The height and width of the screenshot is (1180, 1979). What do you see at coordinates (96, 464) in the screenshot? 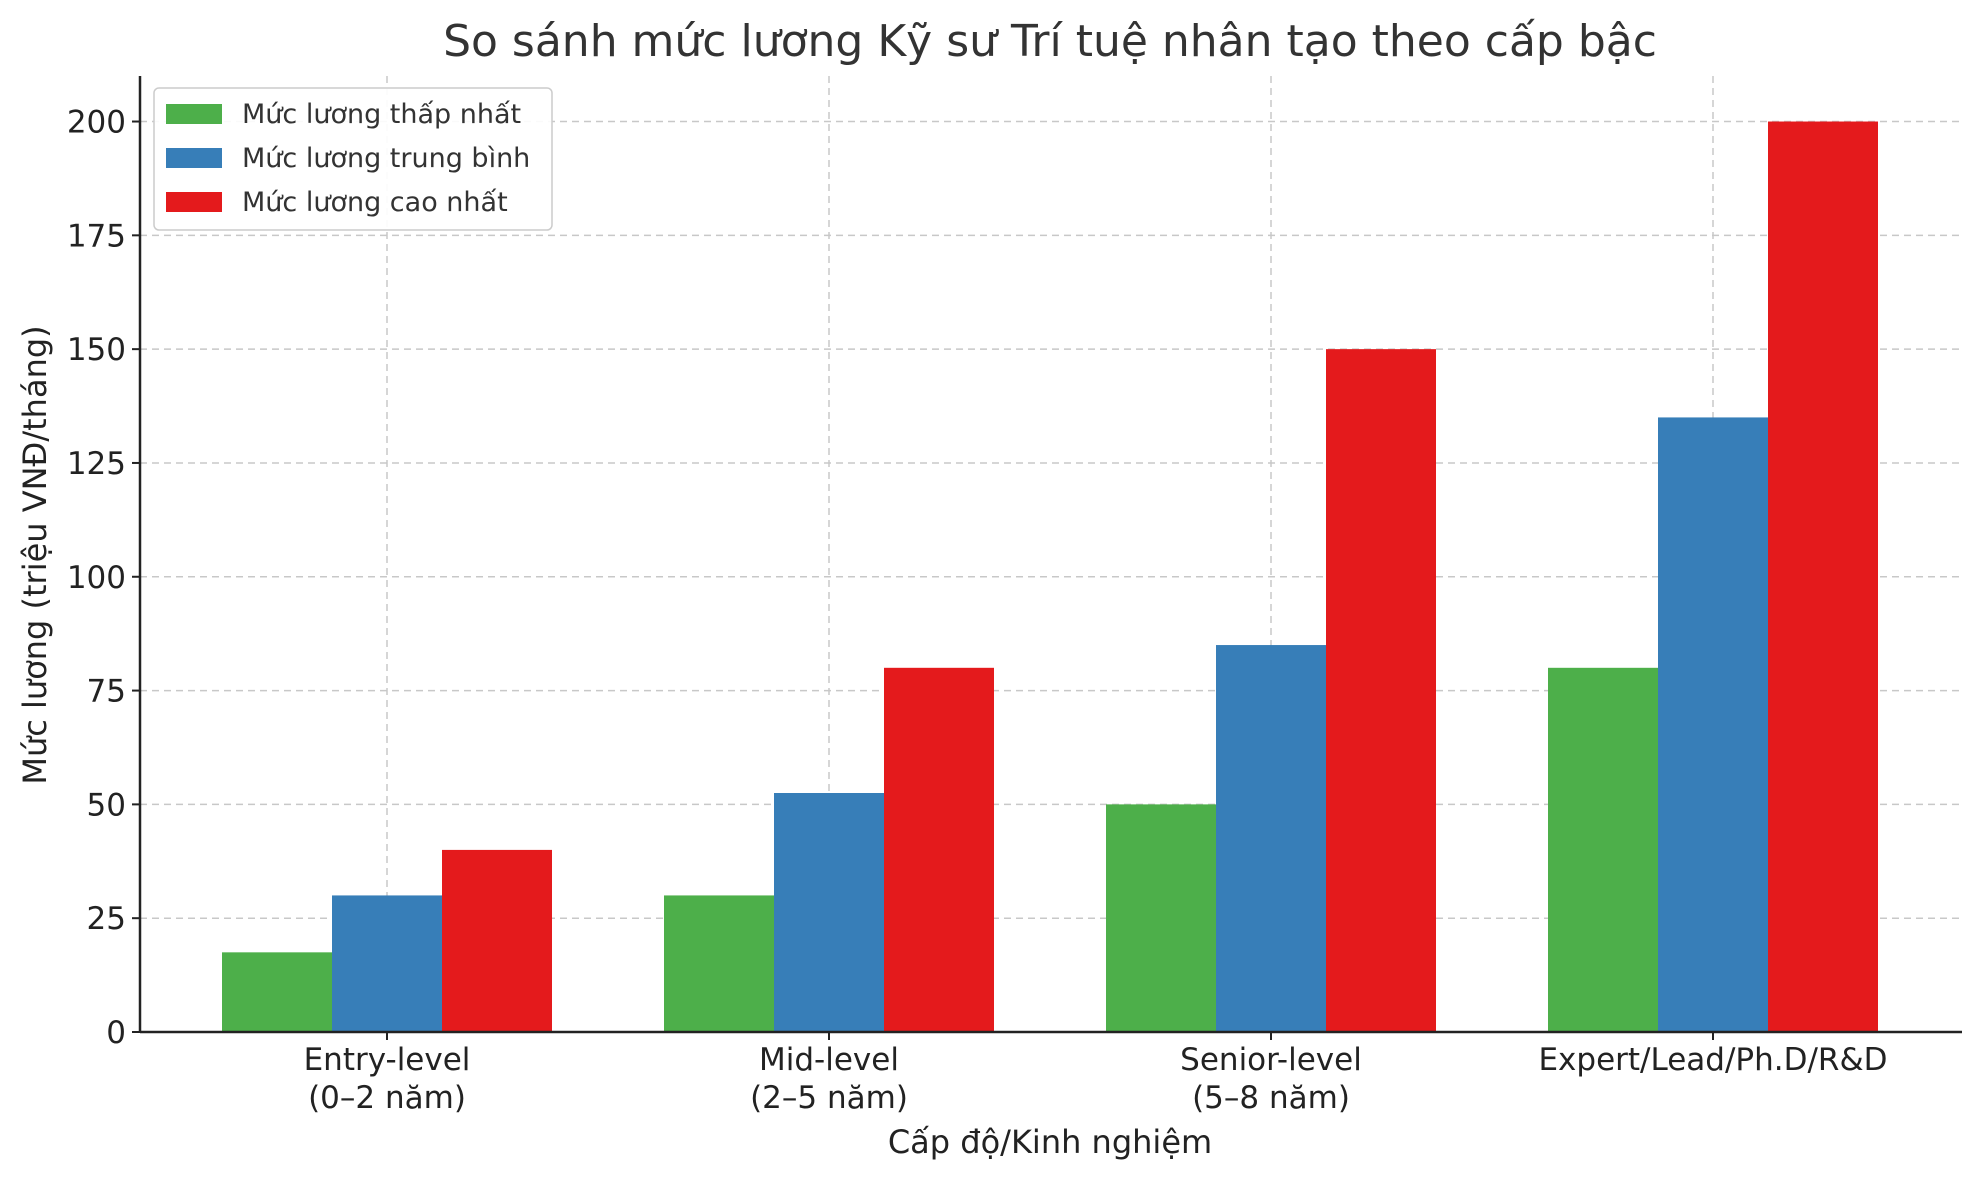
I see `y-tick-label: 125` at bounding box center [96, 464].